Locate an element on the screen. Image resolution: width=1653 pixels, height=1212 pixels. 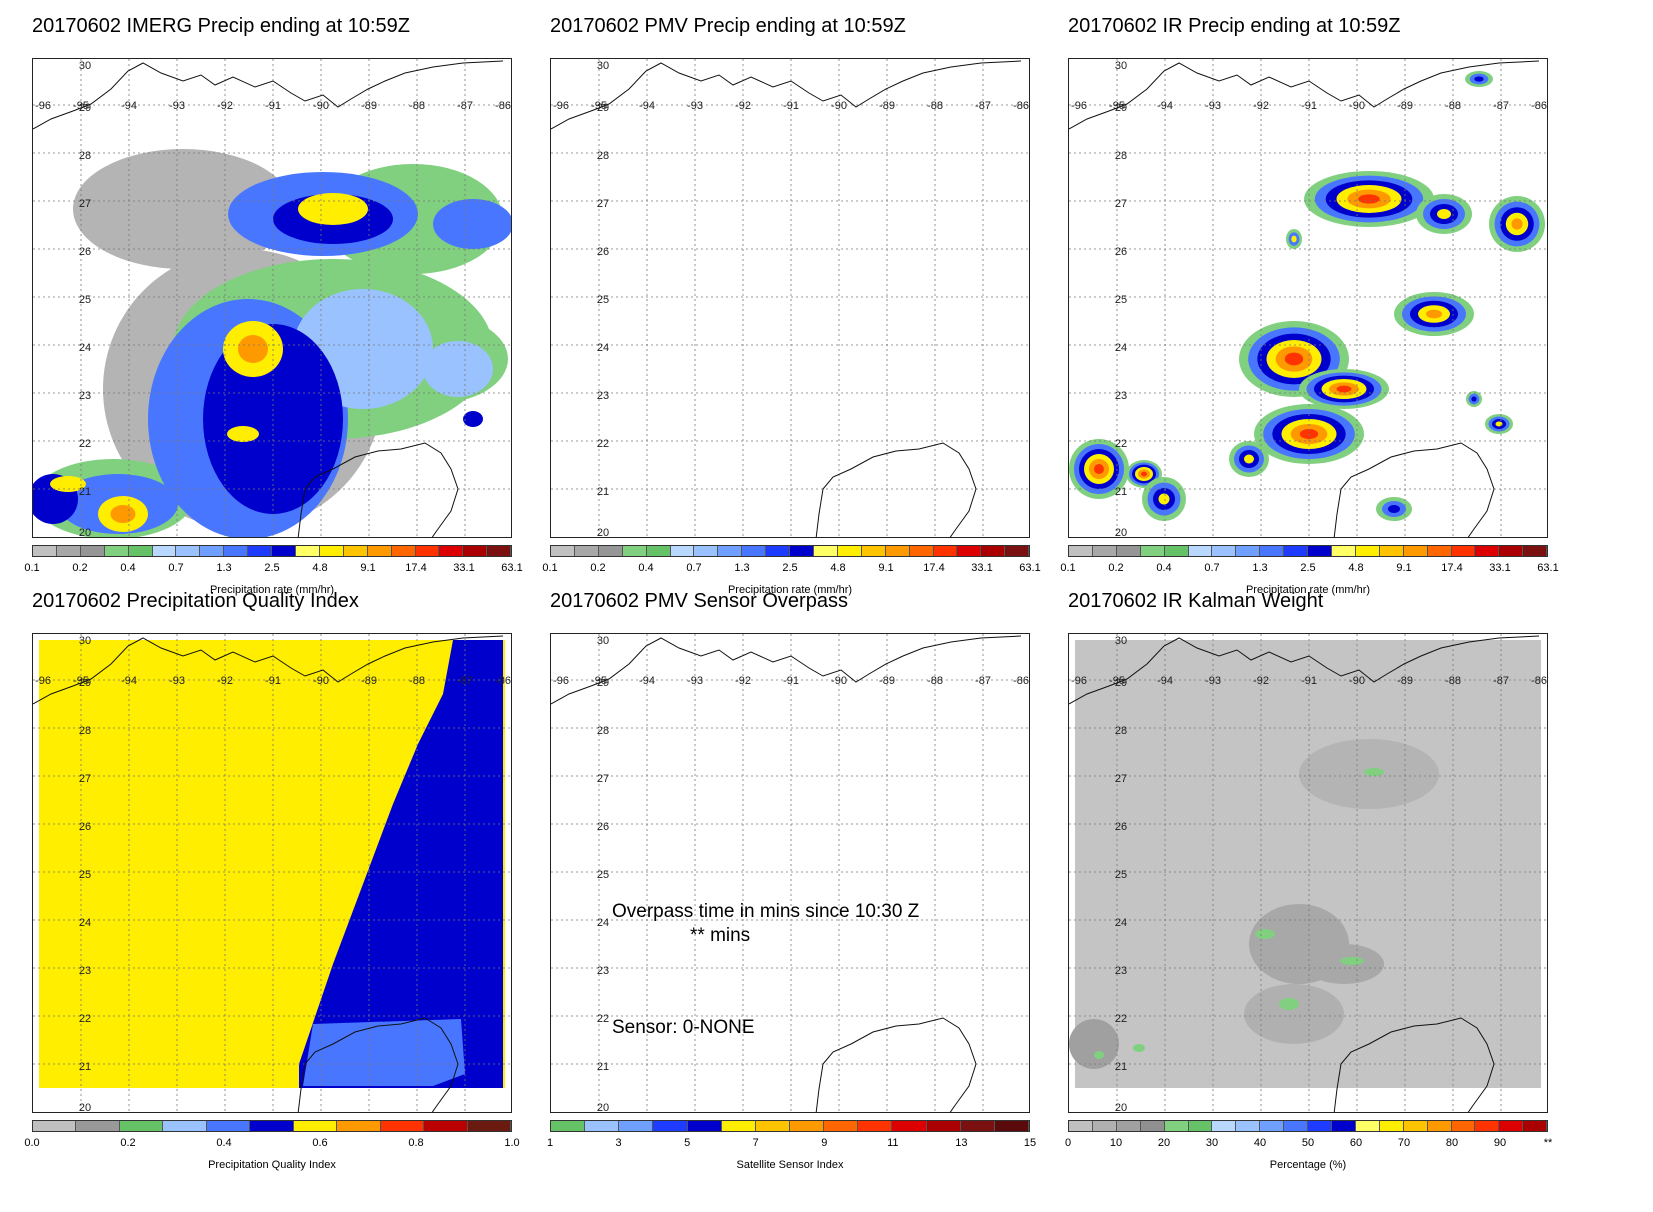
longitude-label: -95 is located at coordinates (81, 681).